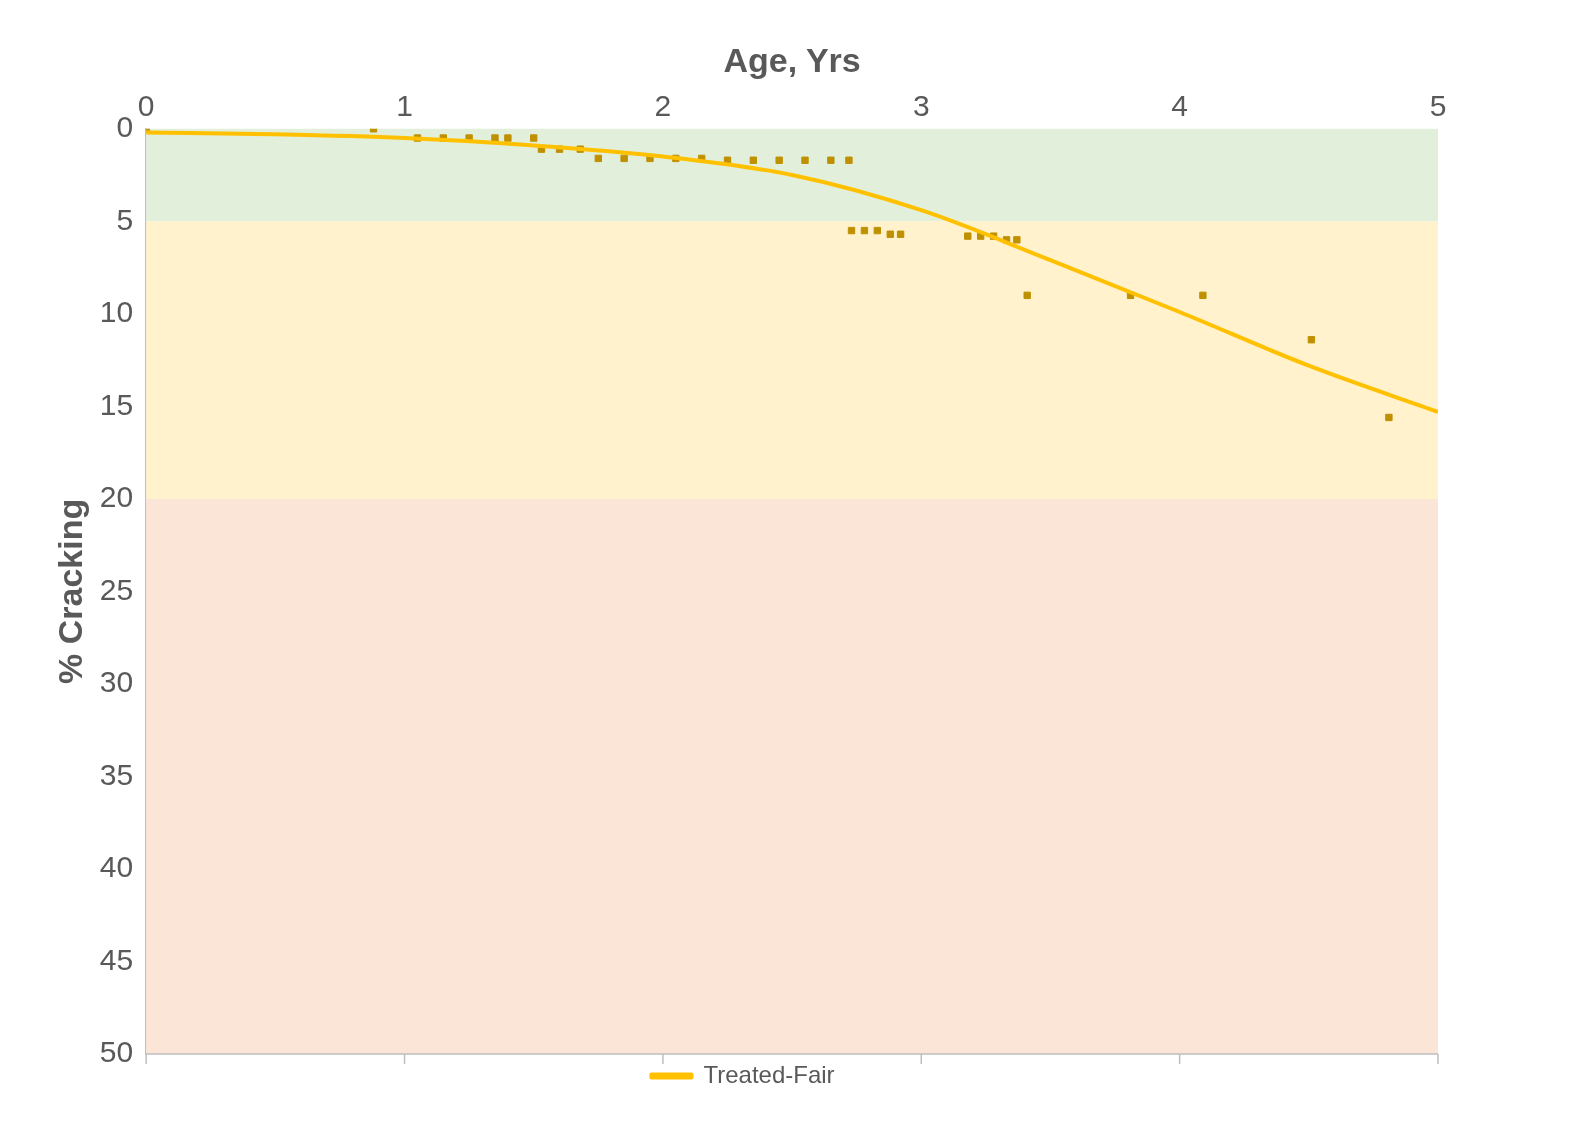 This screenshot has height=1145, width=1582. I want to click on y-tick-label: 45, so click(116, 959).